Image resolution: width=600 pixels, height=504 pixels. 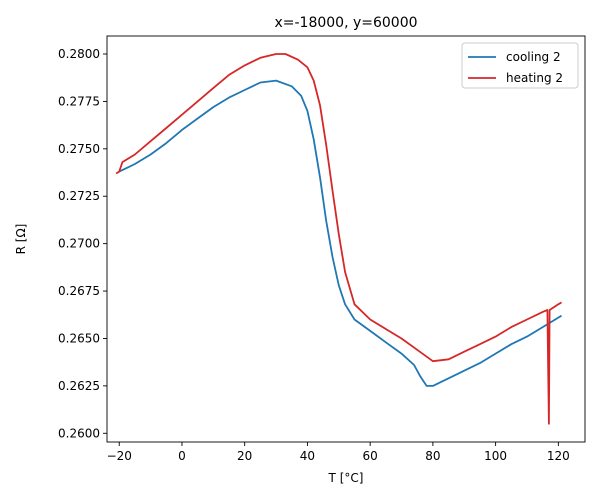 I want to click on x-tick-label: 0, so click(x=182, y=456).